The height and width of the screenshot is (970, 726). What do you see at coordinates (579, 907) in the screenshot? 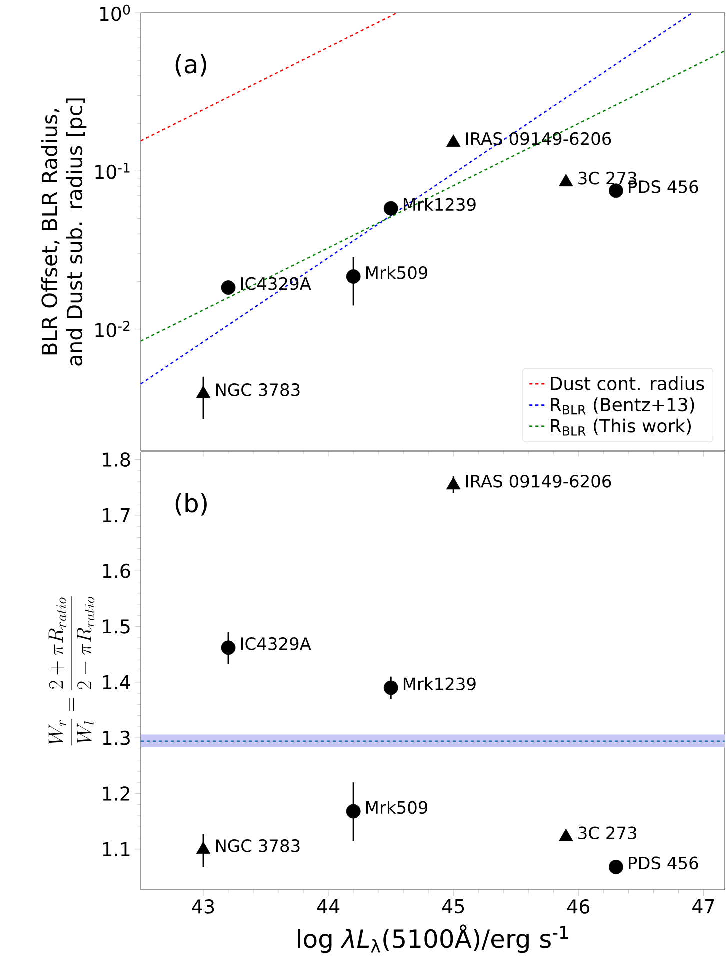
I see `x-tick-label: 46` at bounding box center [579, 907].